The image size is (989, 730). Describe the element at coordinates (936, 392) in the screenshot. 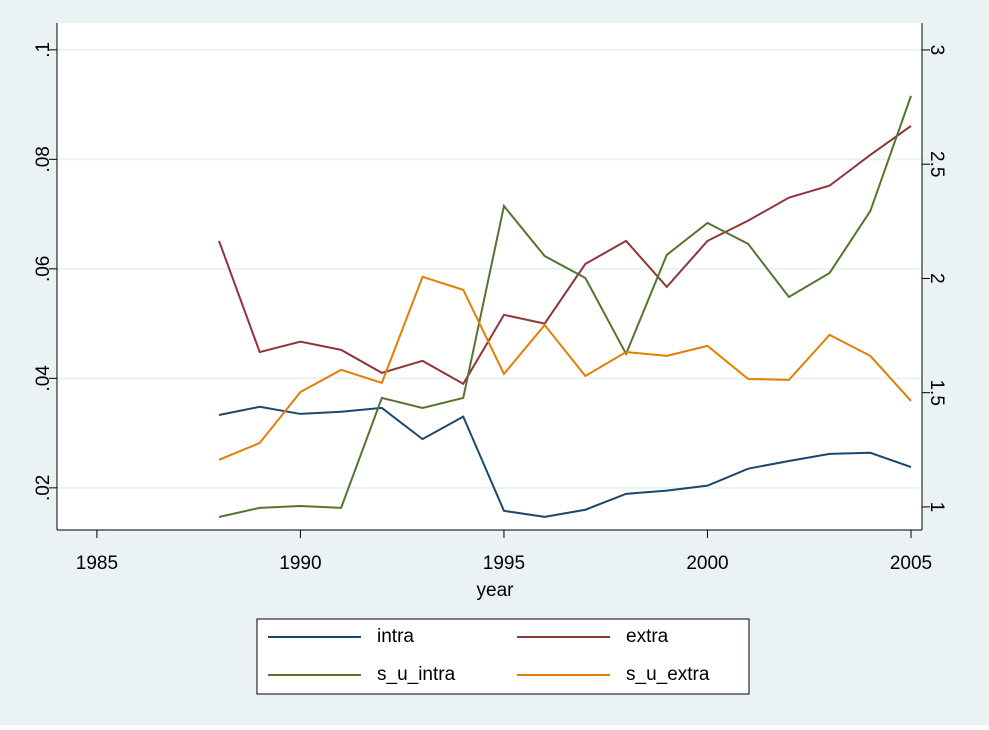

I see `y2-tick-label: 1.5` at that location.